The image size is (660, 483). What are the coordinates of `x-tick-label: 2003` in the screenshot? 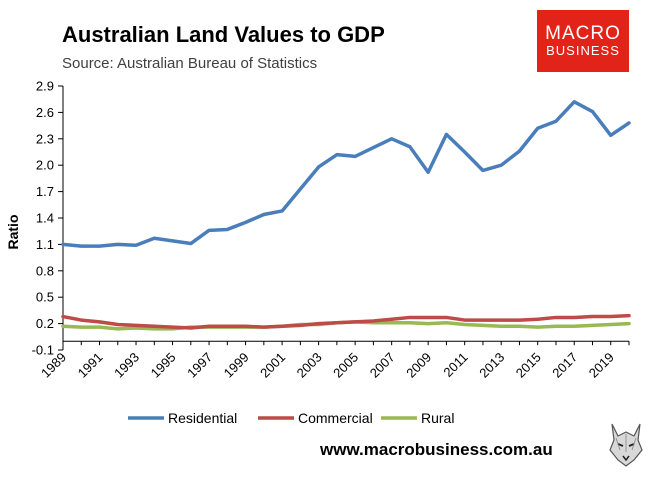 It's located at (309, 365).